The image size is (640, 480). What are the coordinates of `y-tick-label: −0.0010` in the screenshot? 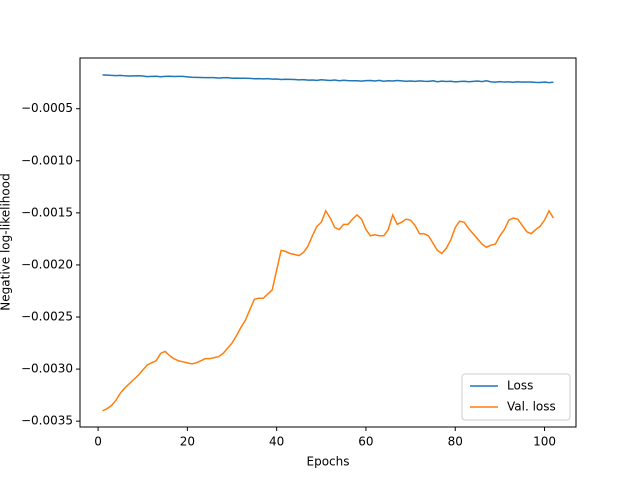 It's located at (47, 160).